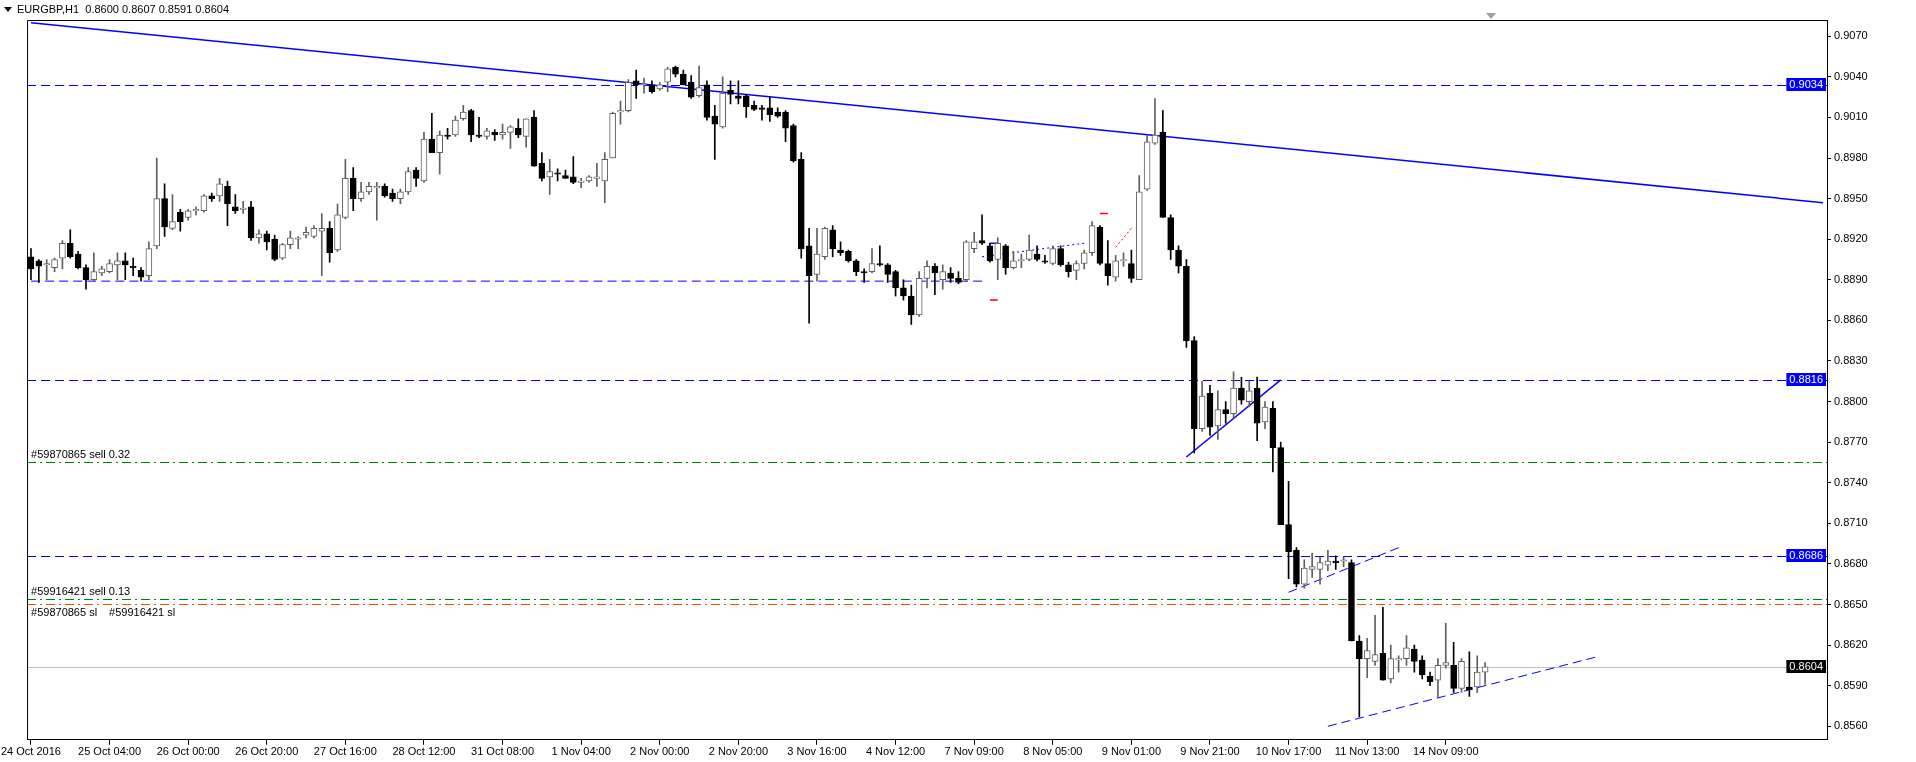  I want to click on ref-line-label: 0.8816, so click(1806, 378).